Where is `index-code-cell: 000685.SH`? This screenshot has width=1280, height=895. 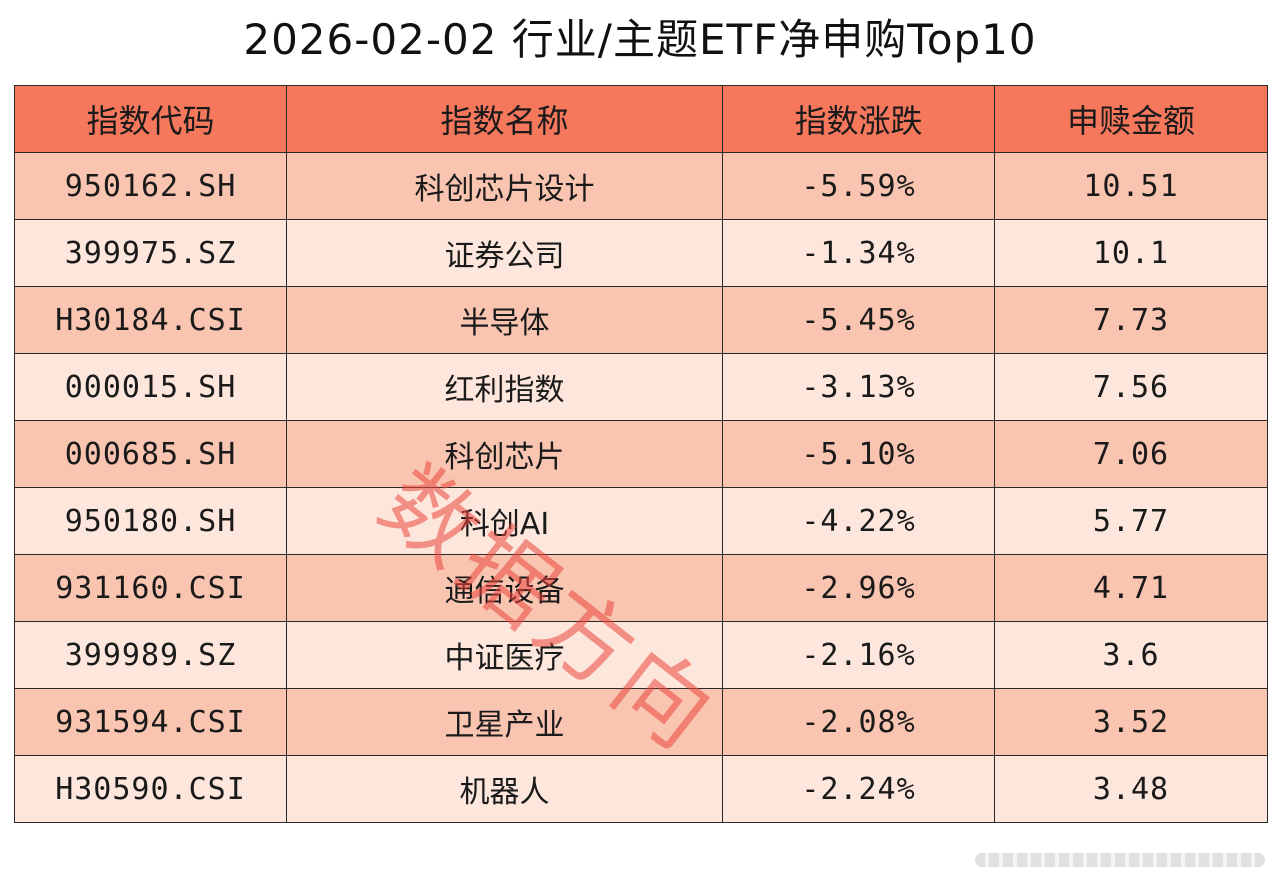
index-code-cell: 000685.SH is located at coordinates (150, 454).